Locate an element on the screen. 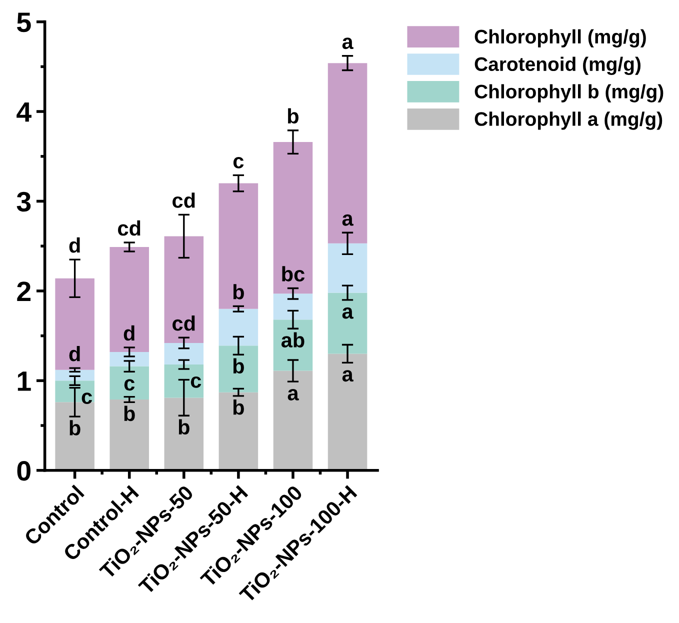  y-tick-label: 3 is located at coordinates (23, 202).